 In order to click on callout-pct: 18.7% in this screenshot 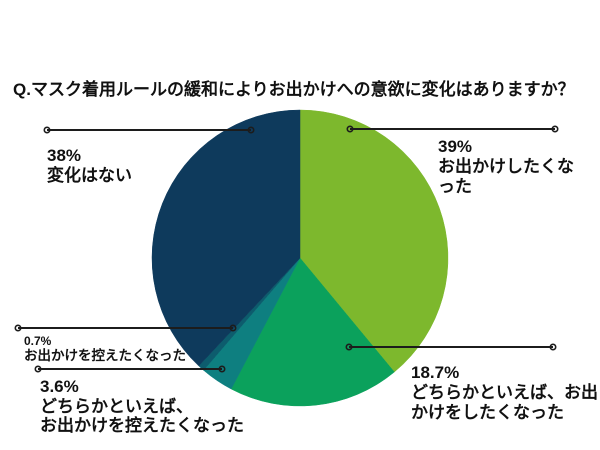, I will do `click(435, 372)`.